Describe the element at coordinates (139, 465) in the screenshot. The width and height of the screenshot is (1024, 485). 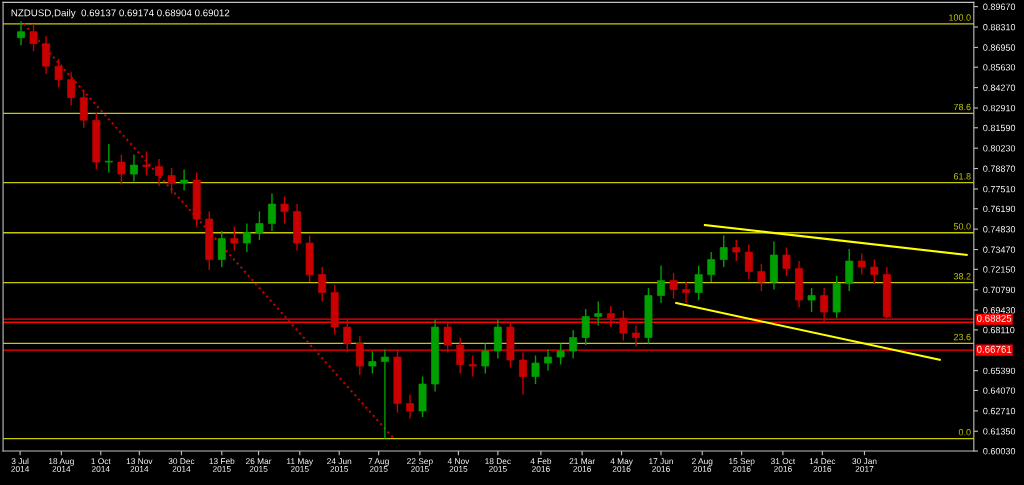
I see `x-tick-label: 13 Nov 2014` at that location.